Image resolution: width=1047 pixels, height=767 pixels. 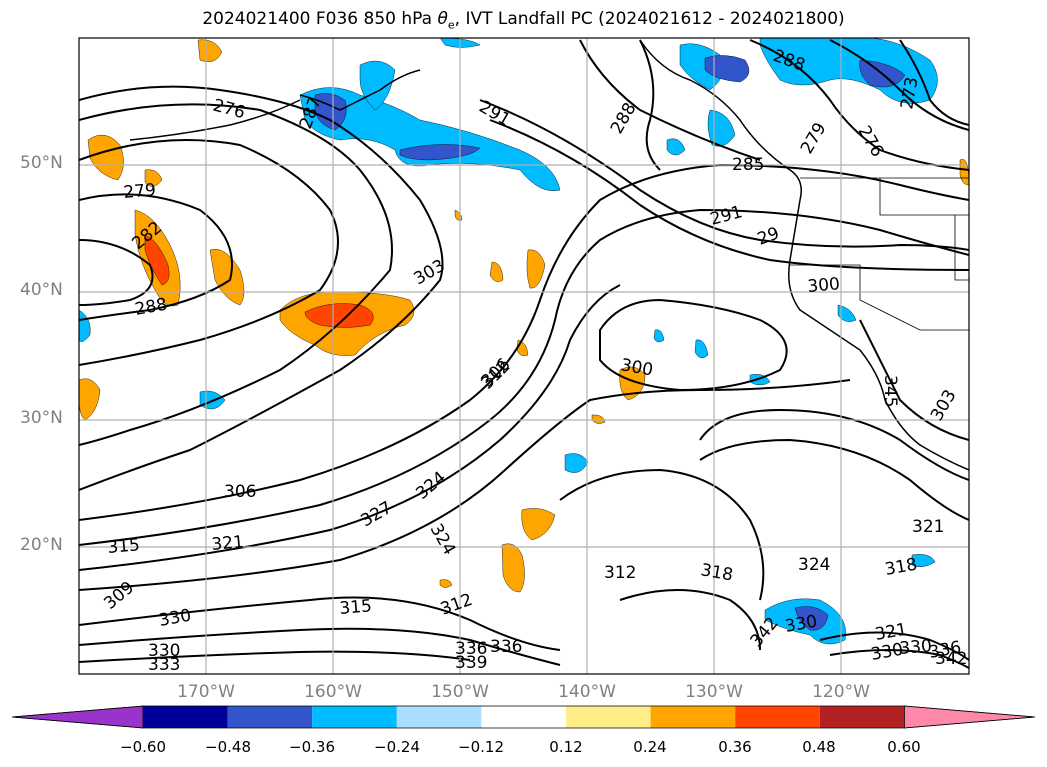 I want to click on lat-label: 50°N, so click(x=41, y=163).